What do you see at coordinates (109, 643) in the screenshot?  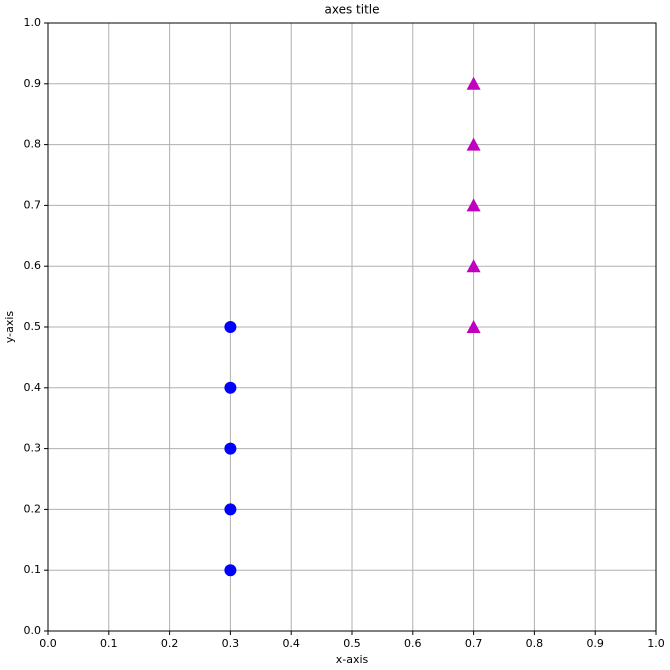 I see `x-tick-label: 0.1` at bounding box center [109, 643].